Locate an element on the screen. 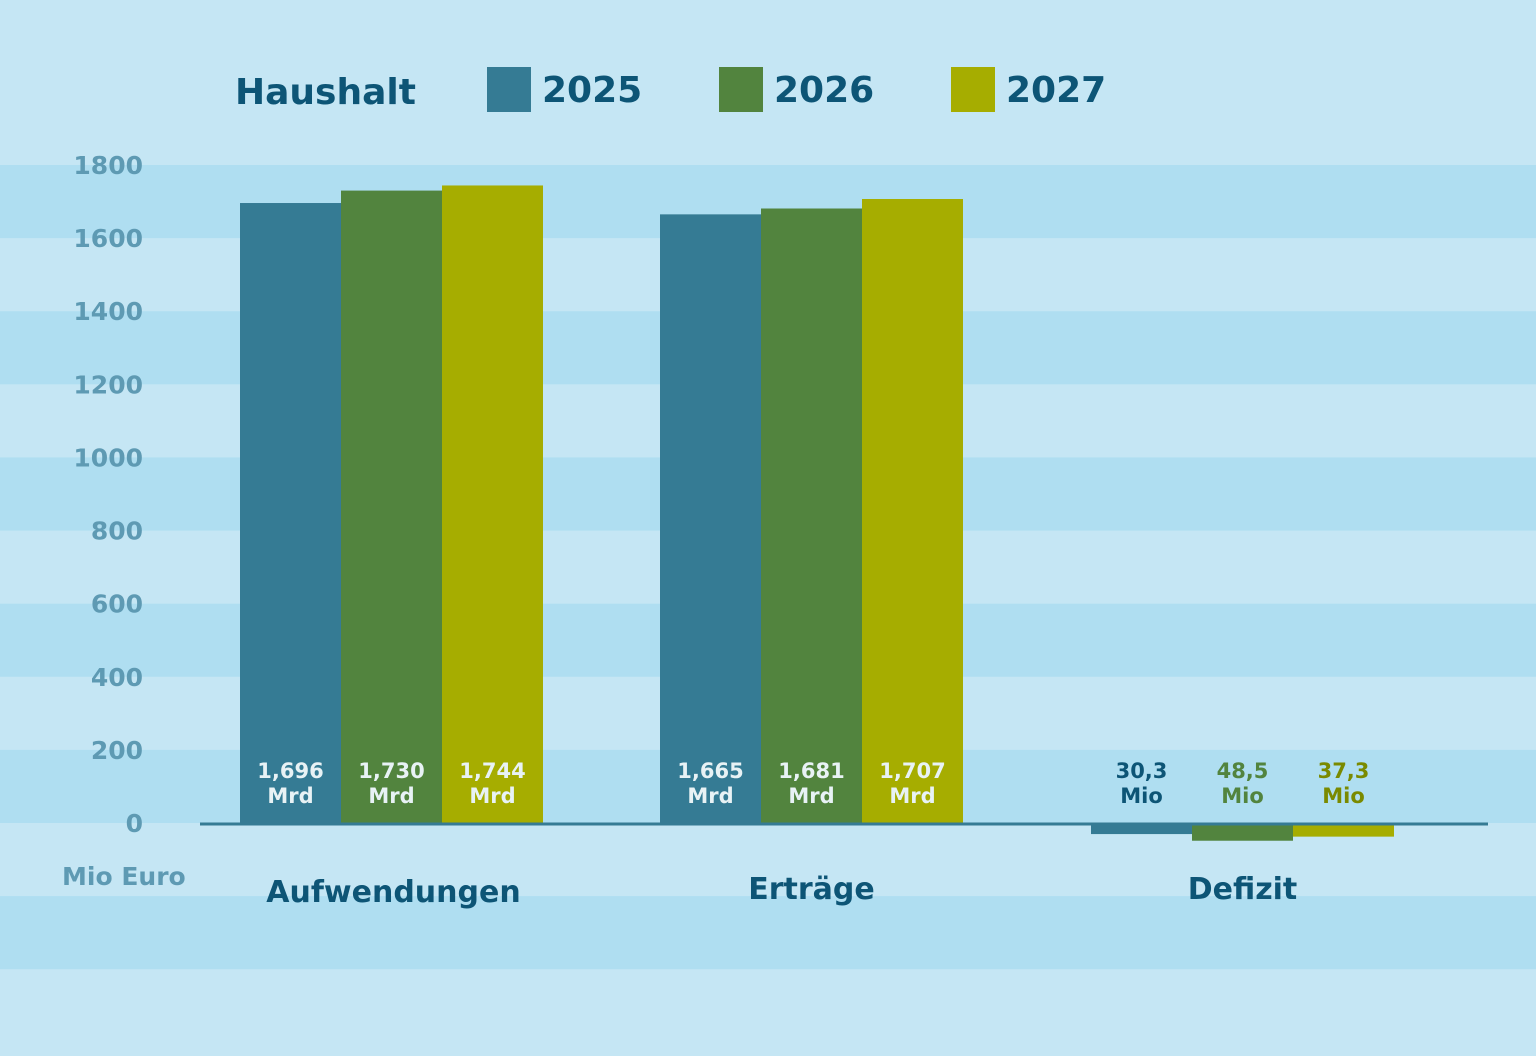  data-label-value: 30,3 is located at coordinates (1142, 771).